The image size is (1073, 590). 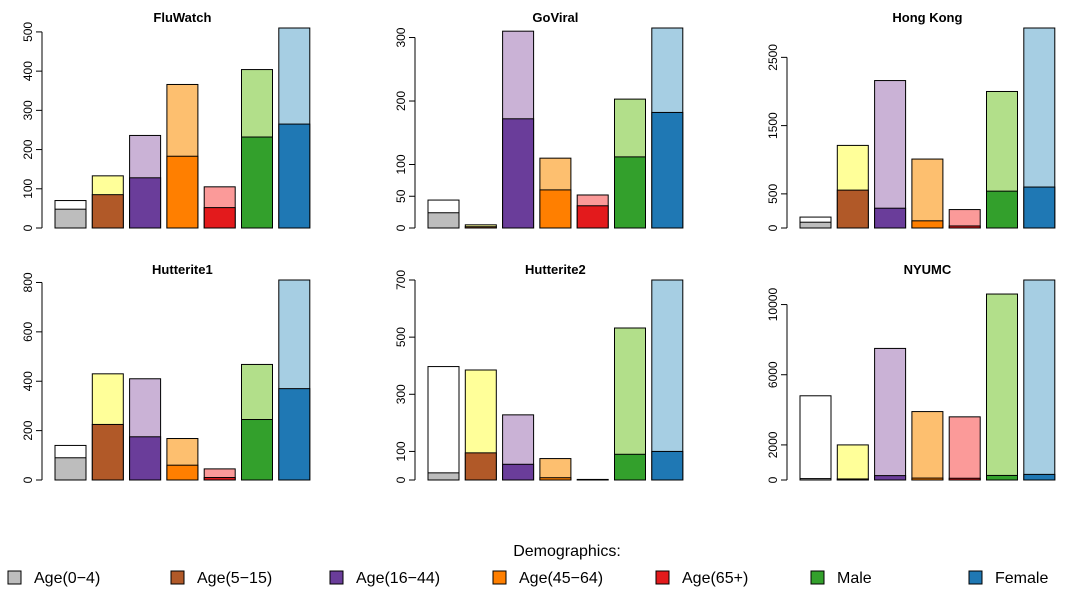 I want to click on legend-label: Age(5−15), so click(x=234, y=578).